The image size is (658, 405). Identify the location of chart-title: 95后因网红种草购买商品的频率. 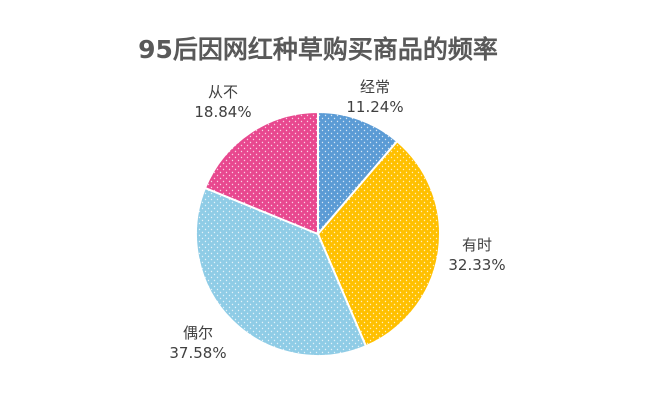
(318, 49).